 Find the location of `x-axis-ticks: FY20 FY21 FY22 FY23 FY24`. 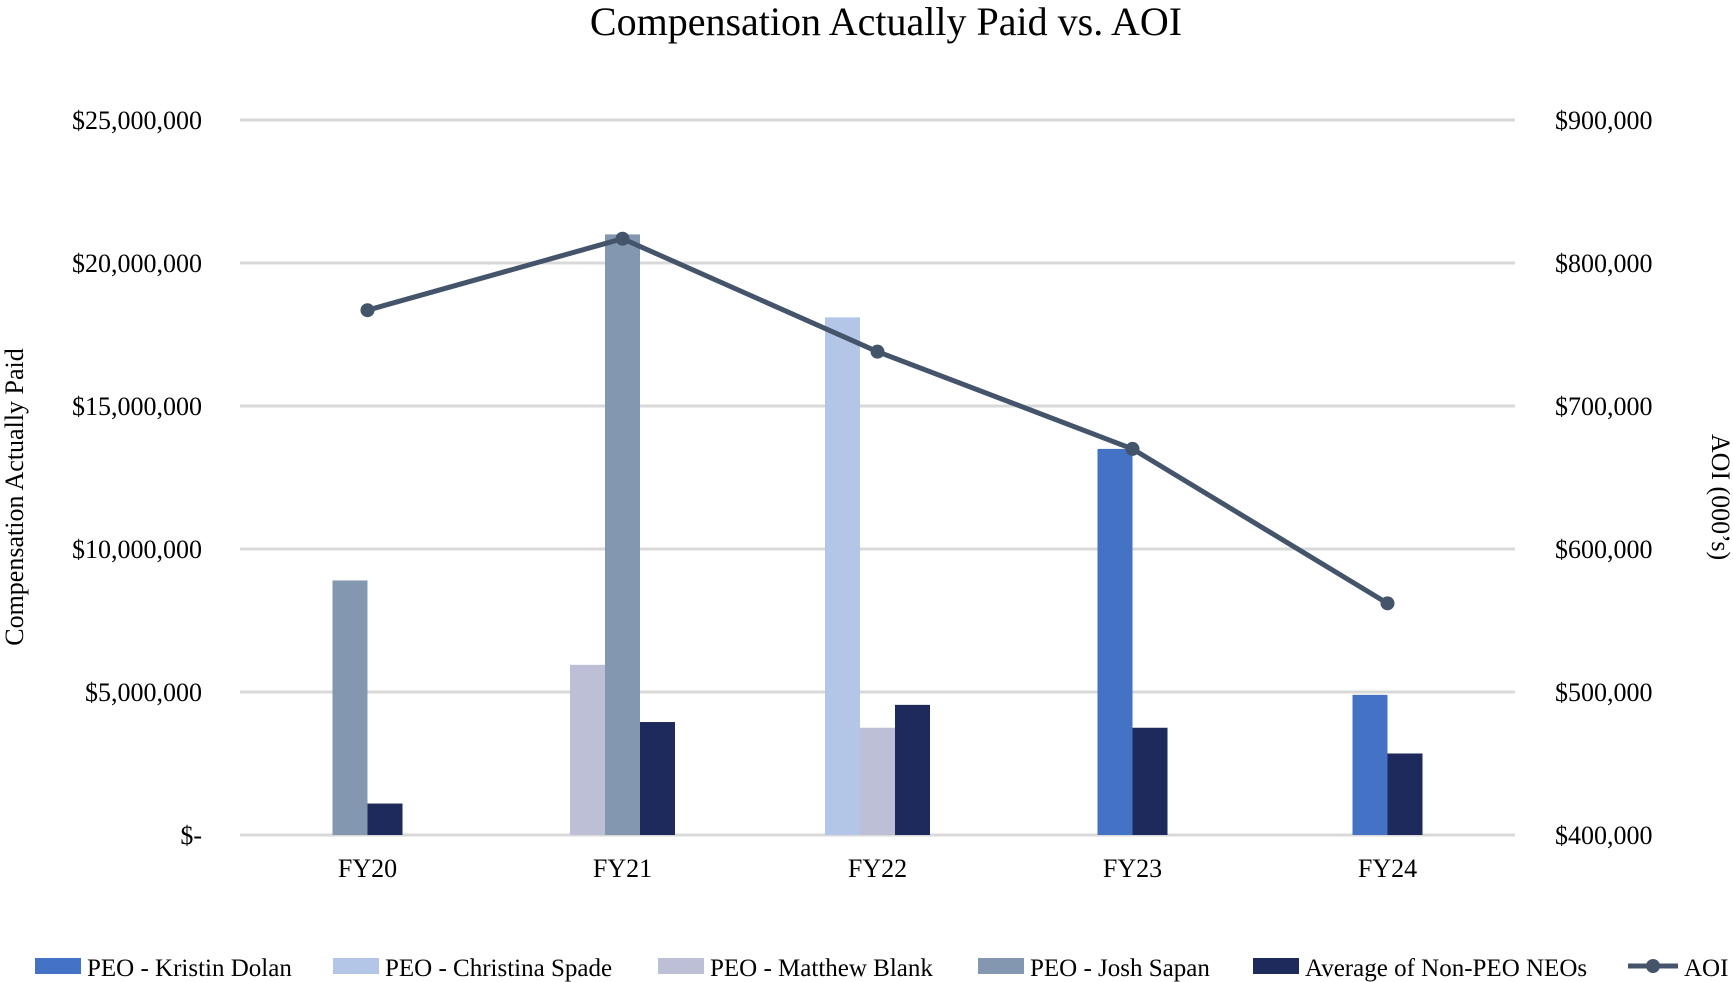

x-axis-ticks: FY20 FY21 FY22 FY23 FY24 is located at coordinates (877, 868).